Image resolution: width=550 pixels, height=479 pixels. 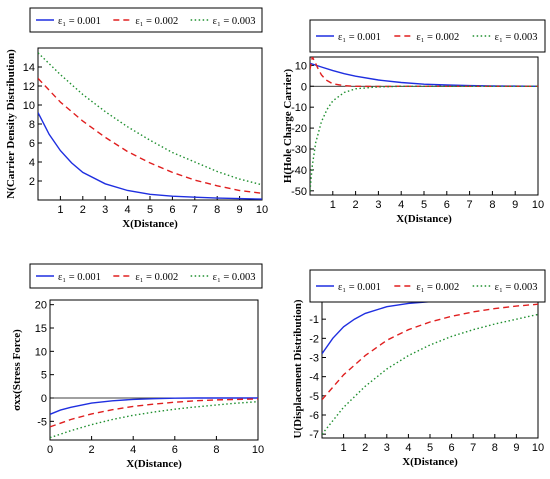 What do you see at coordinates (32, 163) in the screenshot?
I see `y-tick-label: 4` at bounding box center [32, 163].